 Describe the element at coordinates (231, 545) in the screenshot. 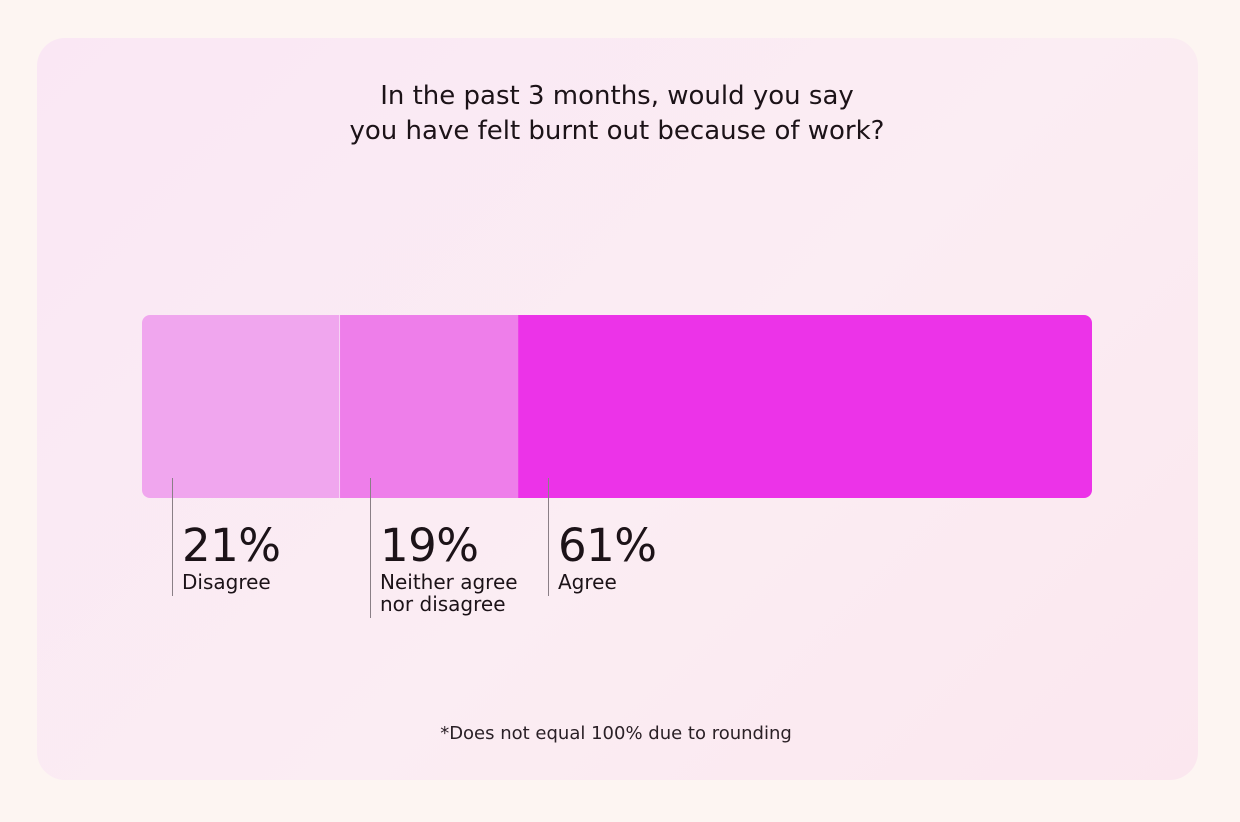

I see `value-label-disagree: 21%` at that location.